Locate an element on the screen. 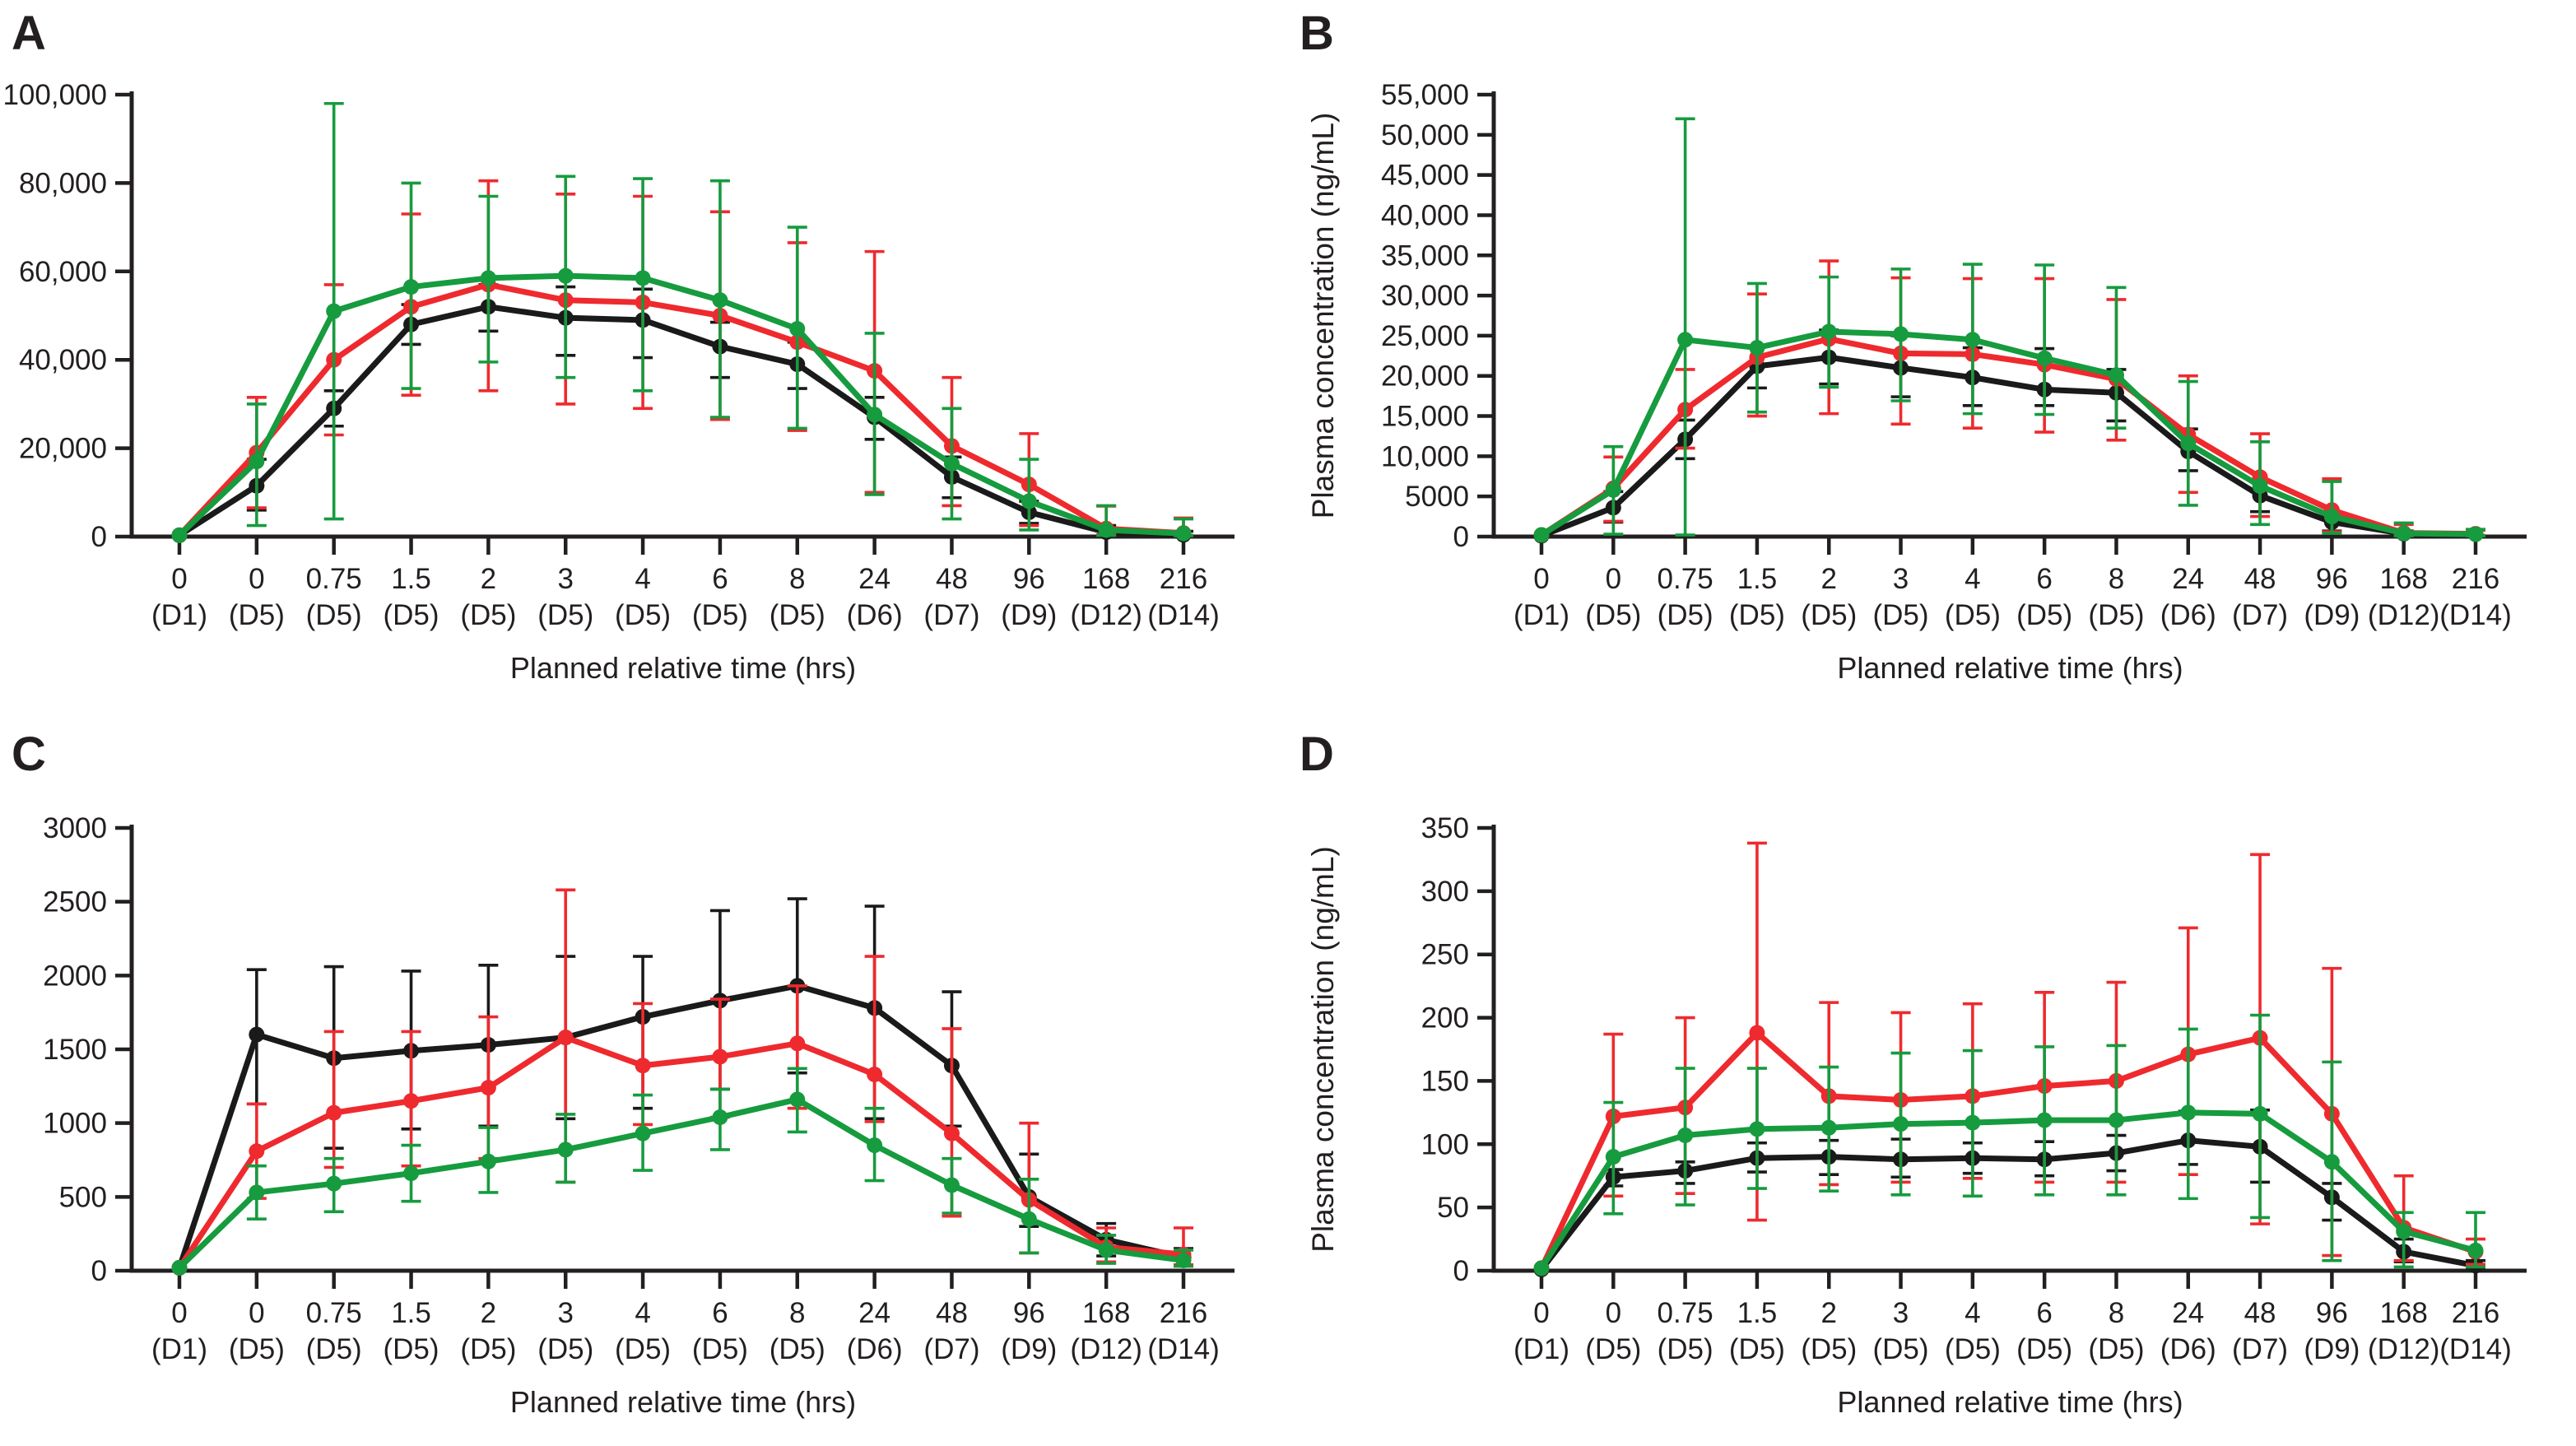  series-green is located at coordinates (682, 322).